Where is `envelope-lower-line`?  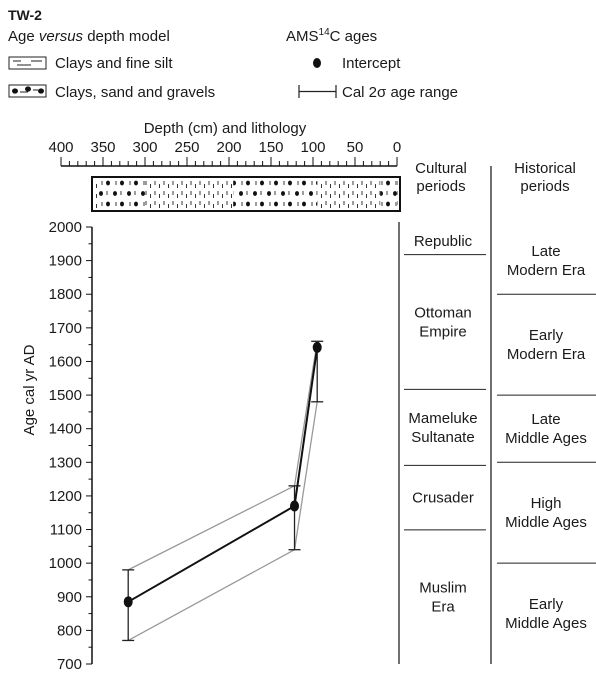
envelope-lower-line is located at coordinates (222, 521).